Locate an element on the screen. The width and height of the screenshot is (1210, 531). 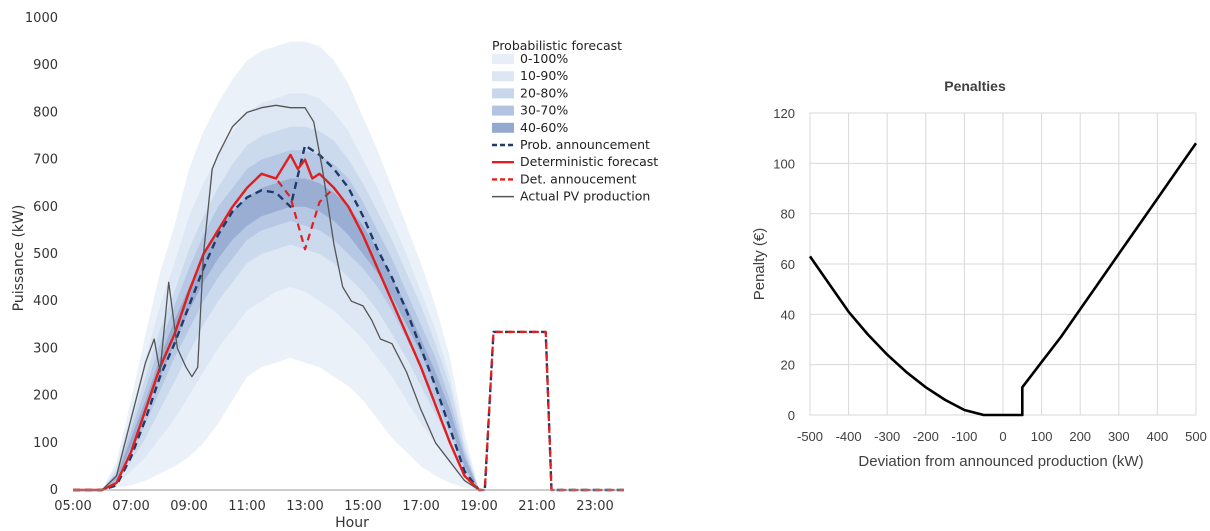
x-tick-label: 0 is located at coordinates (1002, 436).